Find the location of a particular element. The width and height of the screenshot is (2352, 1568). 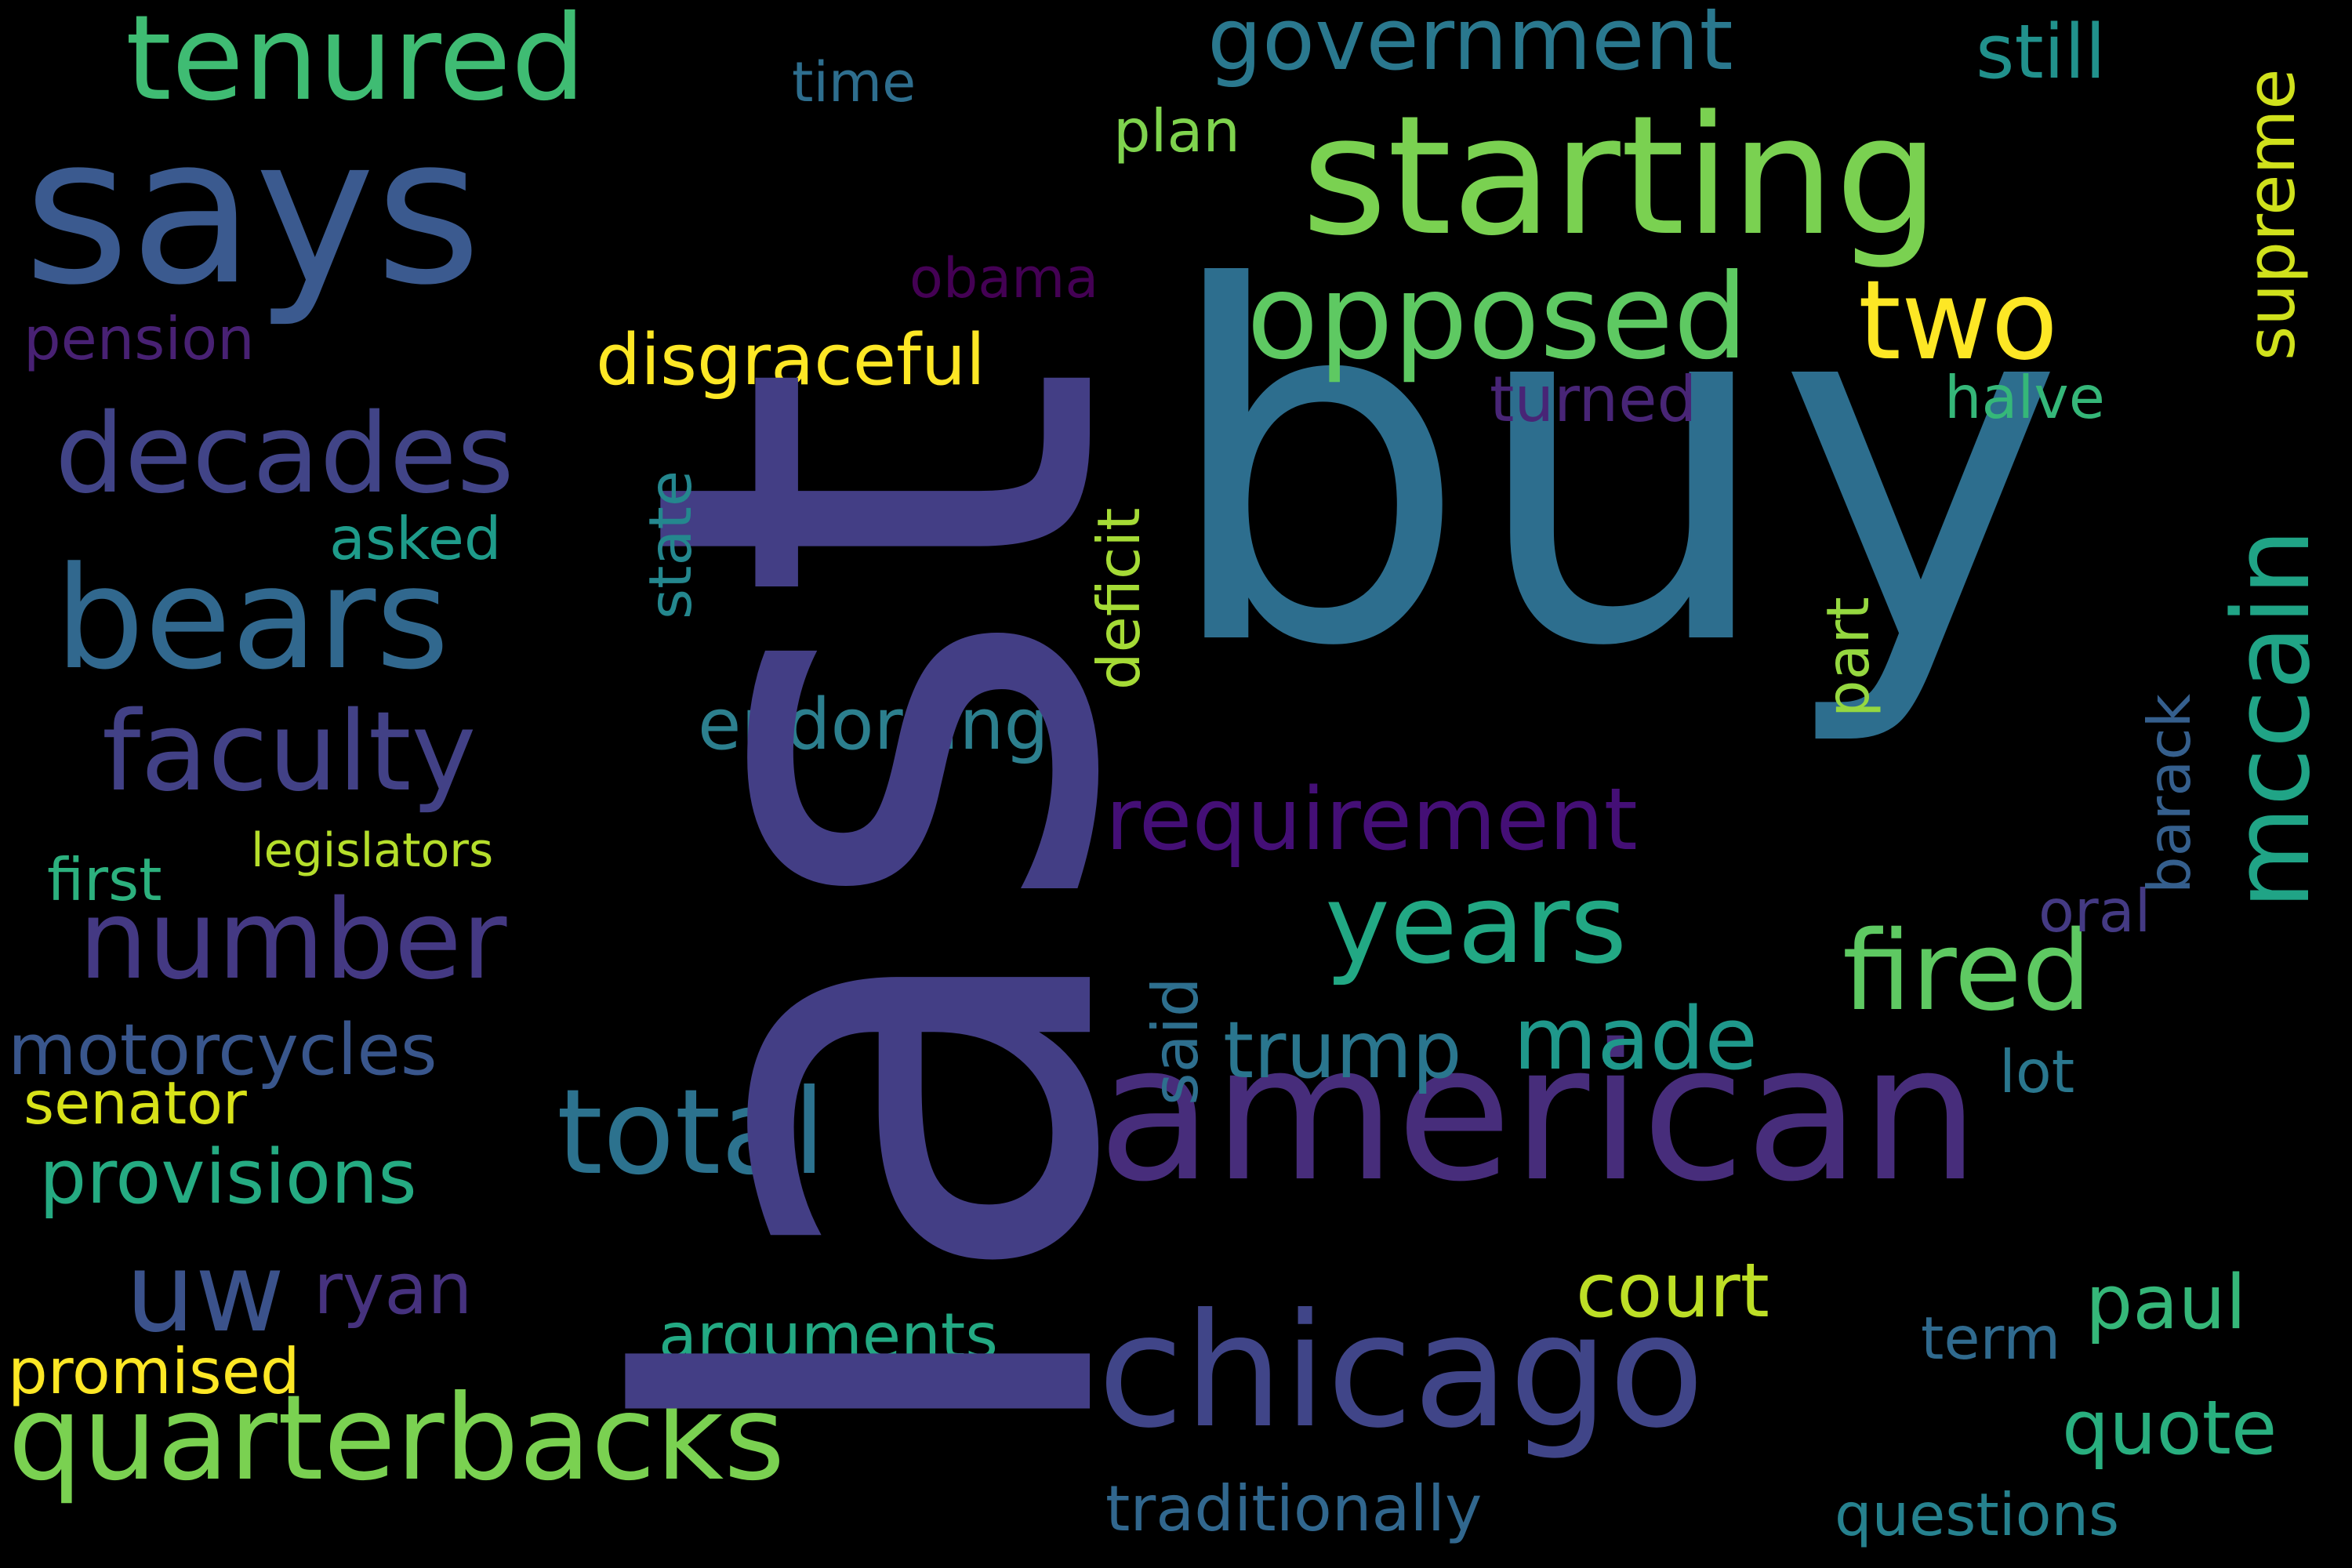

word-first: first is located at coordinates (104, 879).